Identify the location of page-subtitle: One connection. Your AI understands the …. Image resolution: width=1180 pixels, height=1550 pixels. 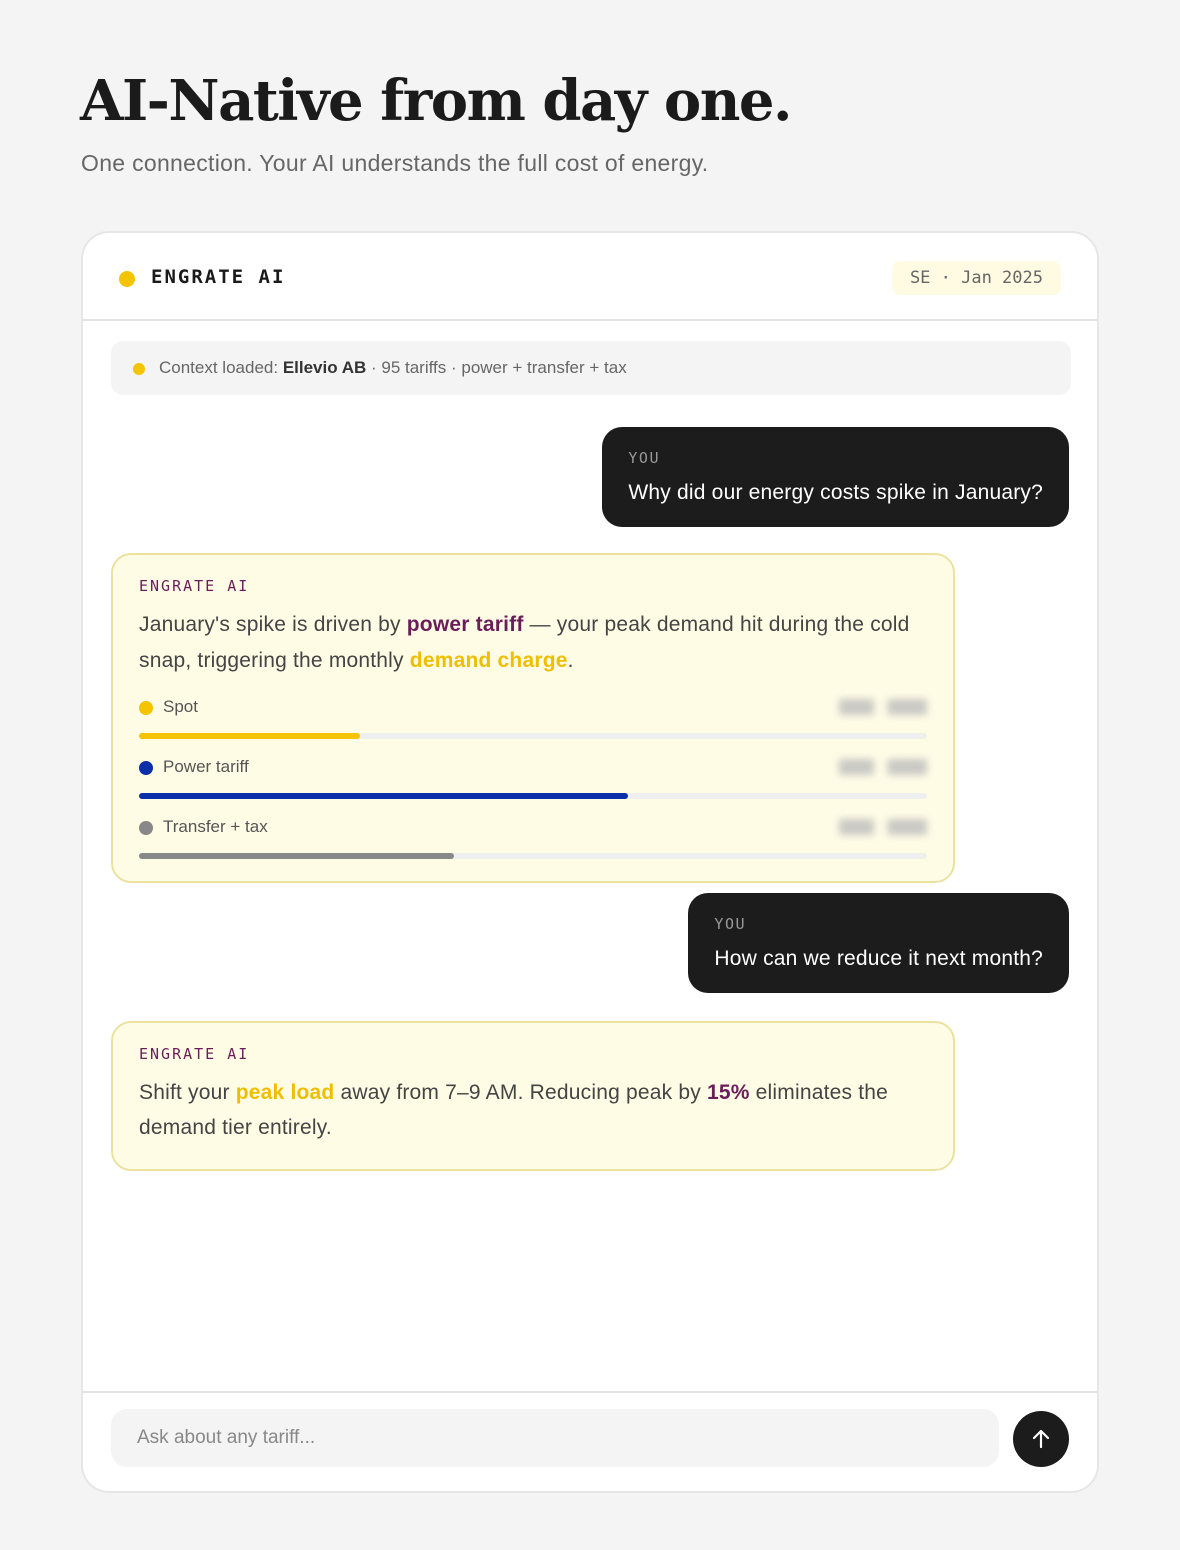
(395, 163).